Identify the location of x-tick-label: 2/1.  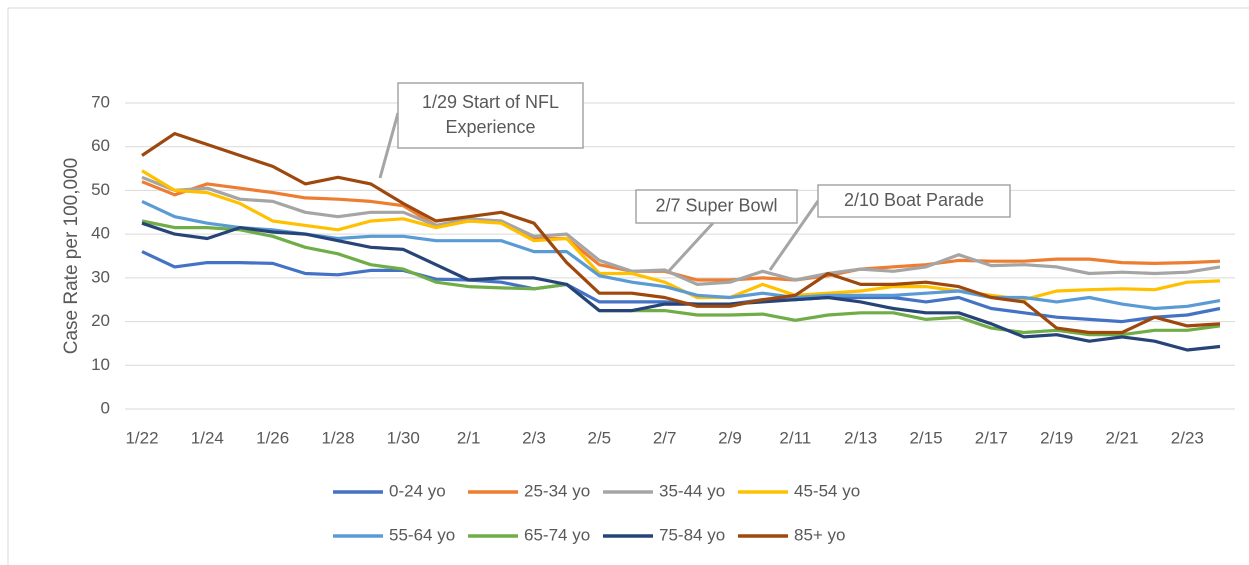
(469, 437).